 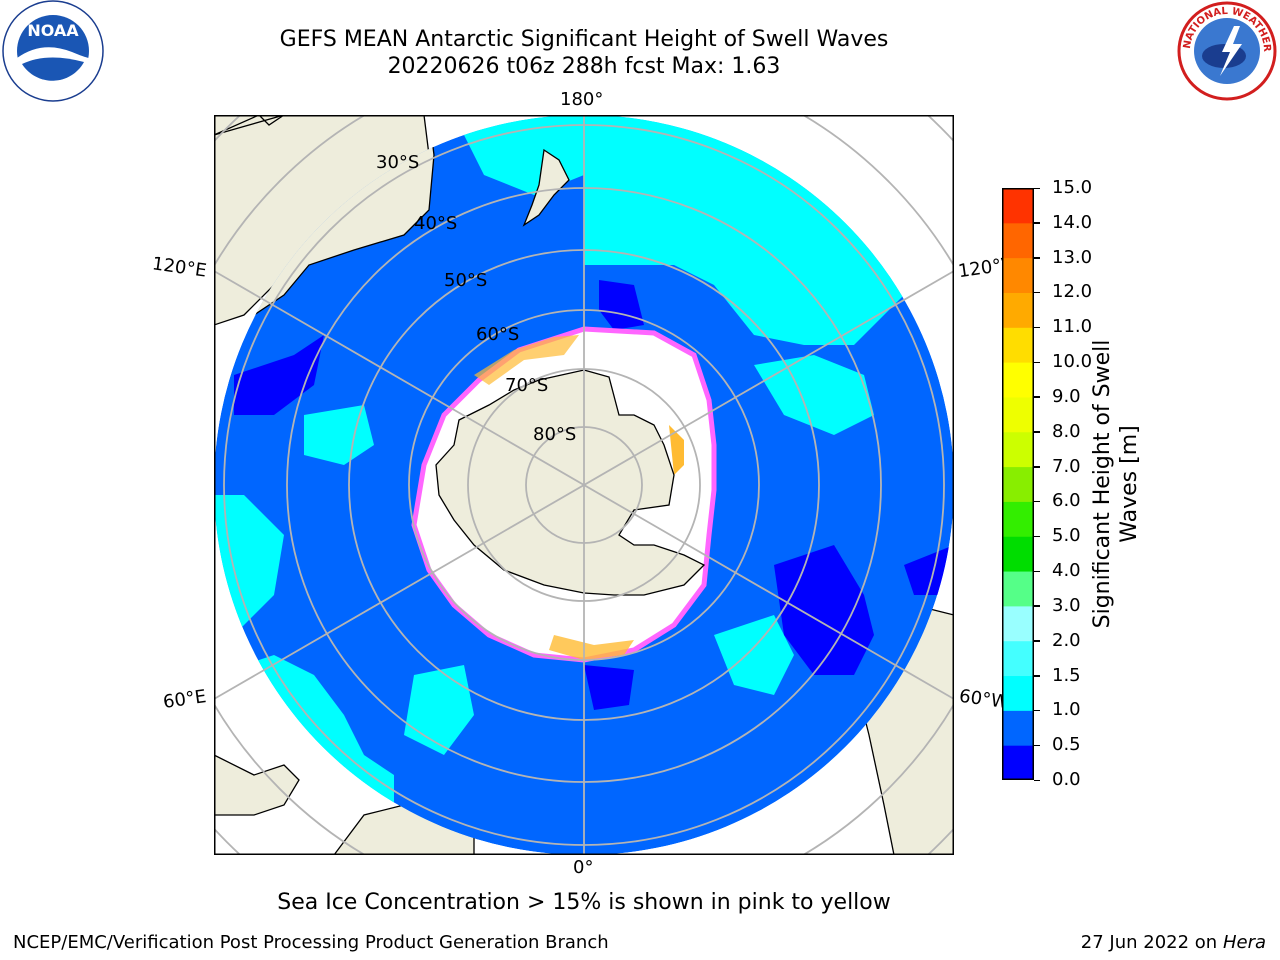 I want to click on colorbar-tick-label: 1.0, so click(x=1066, y=710).